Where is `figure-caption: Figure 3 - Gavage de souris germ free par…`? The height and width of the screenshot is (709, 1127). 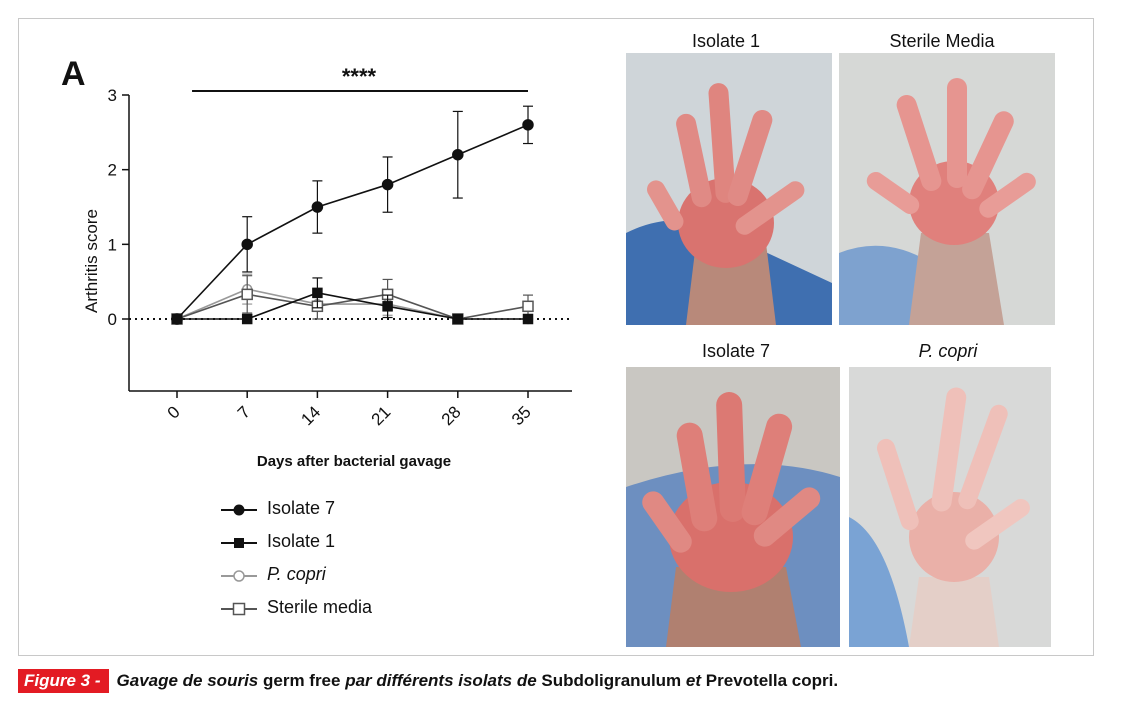
figure-caption: Figure 3 - Gavage de souris germ free par… is located at coordinates (428, 681).